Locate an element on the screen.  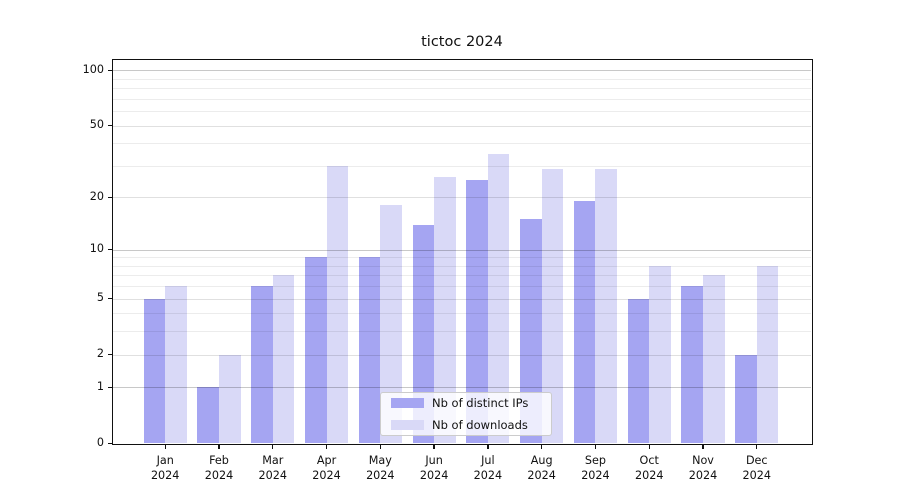
x-tick-label-jun: Jun 2024 is located at coordinates (434, 468).